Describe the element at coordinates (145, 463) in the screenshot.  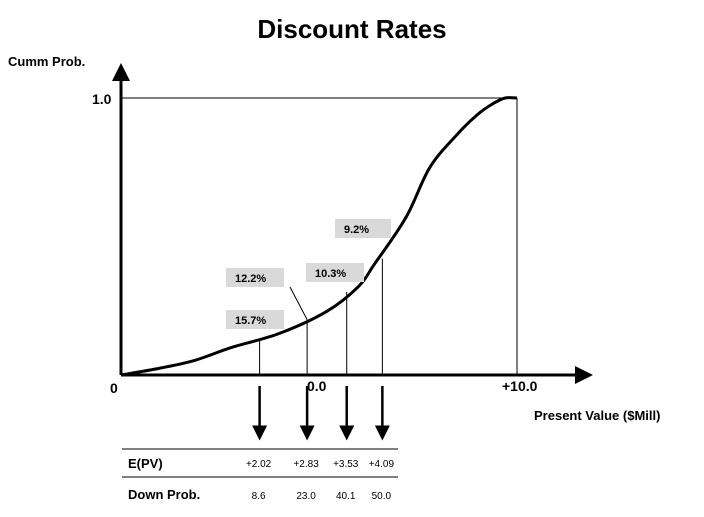
I see `epv-row-label: E(PV)` at that location.